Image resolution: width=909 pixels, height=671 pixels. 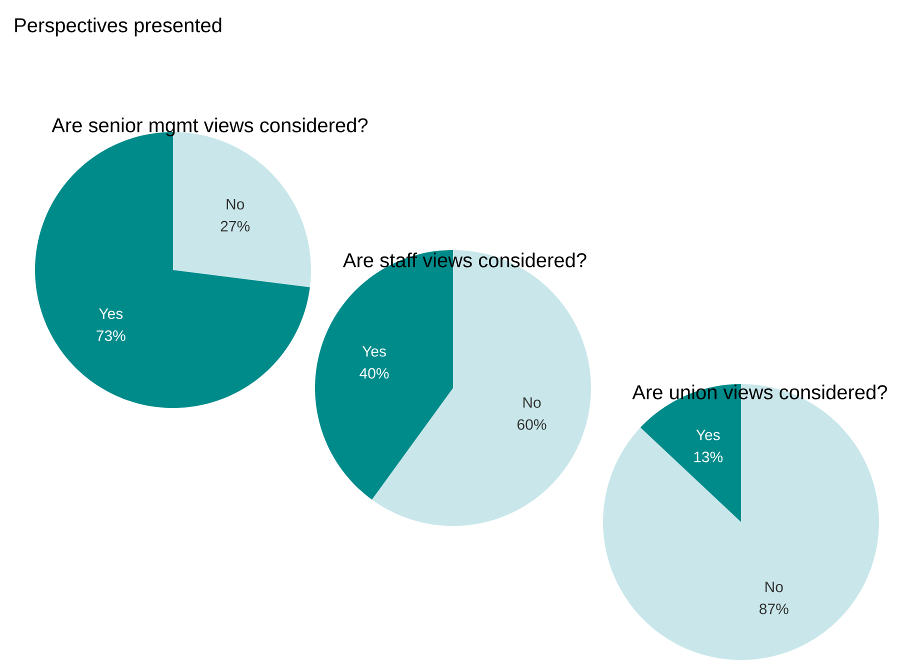 What do you see at coordinates (774, 609) in the screenshot?
I see `data-label: 87%` at bounding box center [774, 609].